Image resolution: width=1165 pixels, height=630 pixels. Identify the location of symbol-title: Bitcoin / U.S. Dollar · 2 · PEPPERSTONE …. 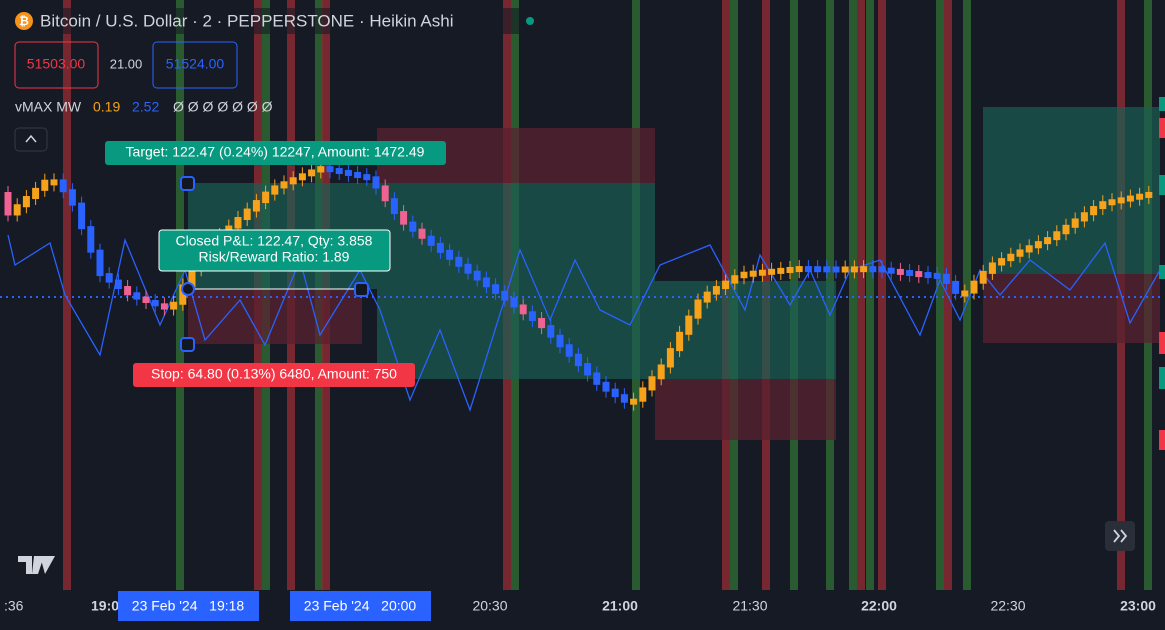
(246, 20).